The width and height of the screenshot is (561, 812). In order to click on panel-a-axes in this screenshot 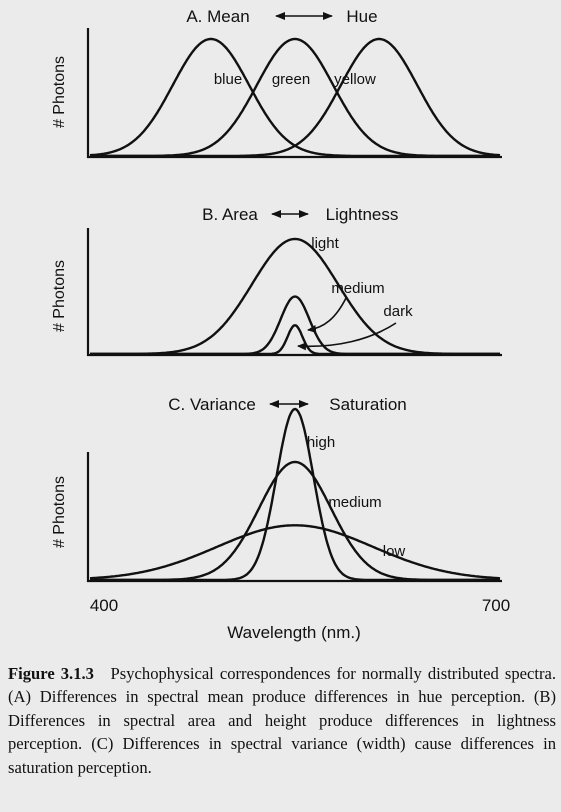, I will do `click(294, 93)`.